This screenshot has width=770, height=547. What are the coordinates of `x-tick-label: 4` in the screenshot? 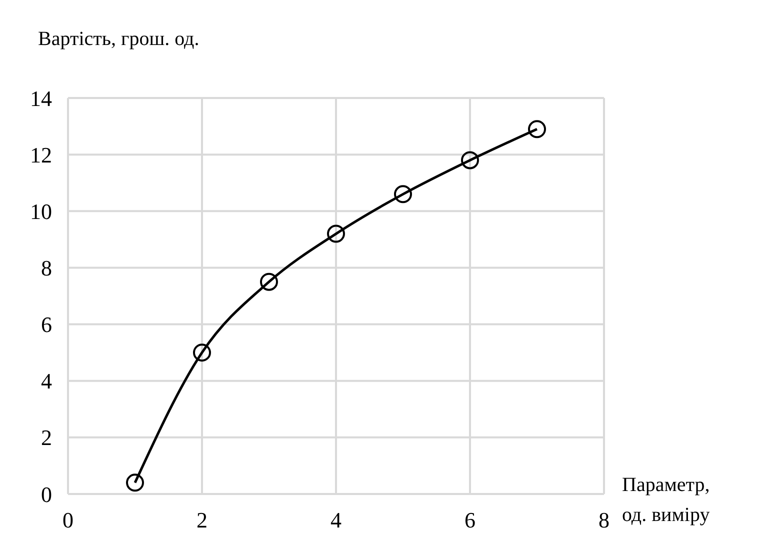 It's located at (336, 520).